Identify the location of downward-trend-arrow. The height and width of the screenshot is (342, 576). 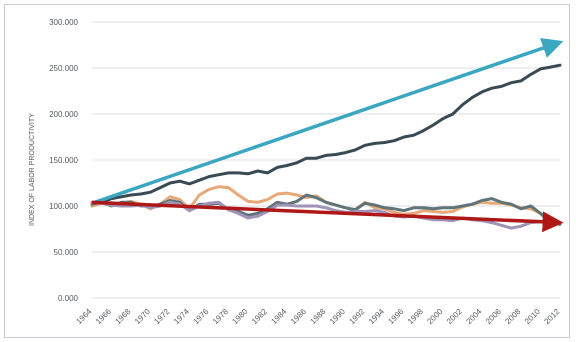
(327, 216).